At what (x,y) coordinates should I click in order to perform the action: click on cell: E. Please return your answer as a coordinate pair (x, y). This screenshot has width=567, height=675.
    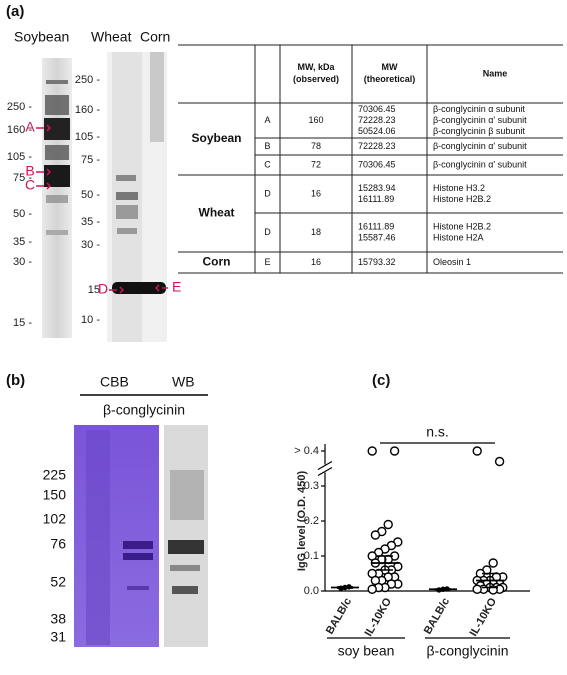
    Looking at the image, I should click on (267, 262).